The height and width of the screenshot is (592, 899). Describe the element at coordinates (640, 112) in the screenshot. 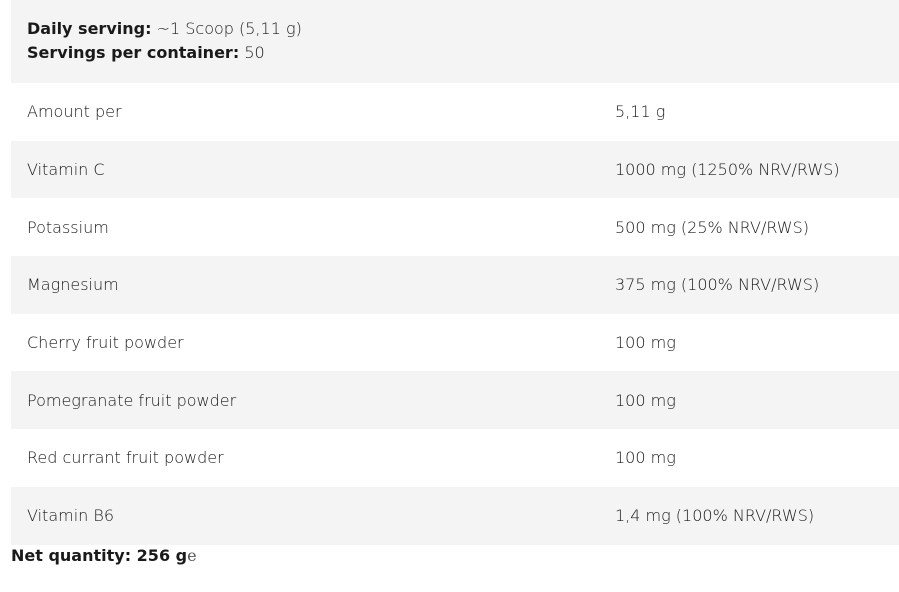

I see `nutrient-amount: 5,11 g` at that location.